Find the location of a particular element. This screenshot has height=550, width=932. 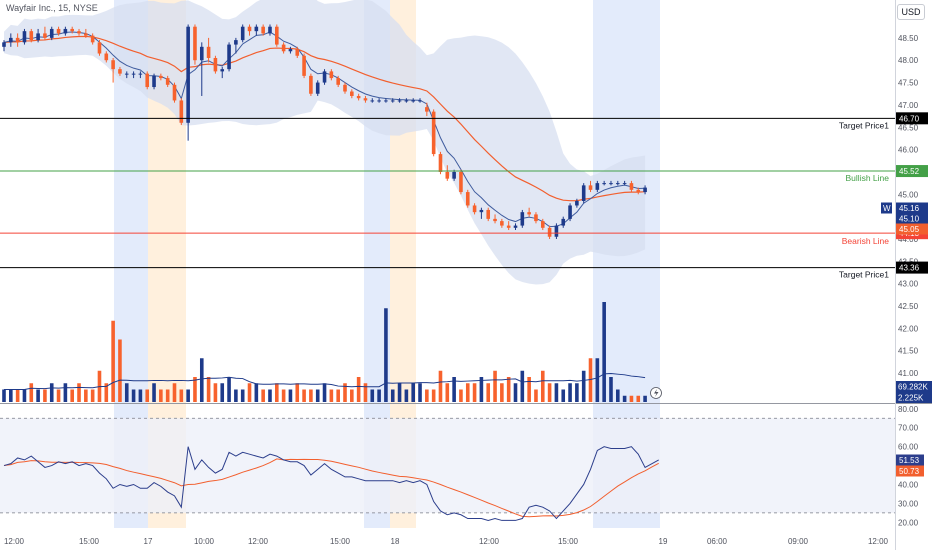

rsi-tag-label: 51.53 is located at coordinates (909, 460).